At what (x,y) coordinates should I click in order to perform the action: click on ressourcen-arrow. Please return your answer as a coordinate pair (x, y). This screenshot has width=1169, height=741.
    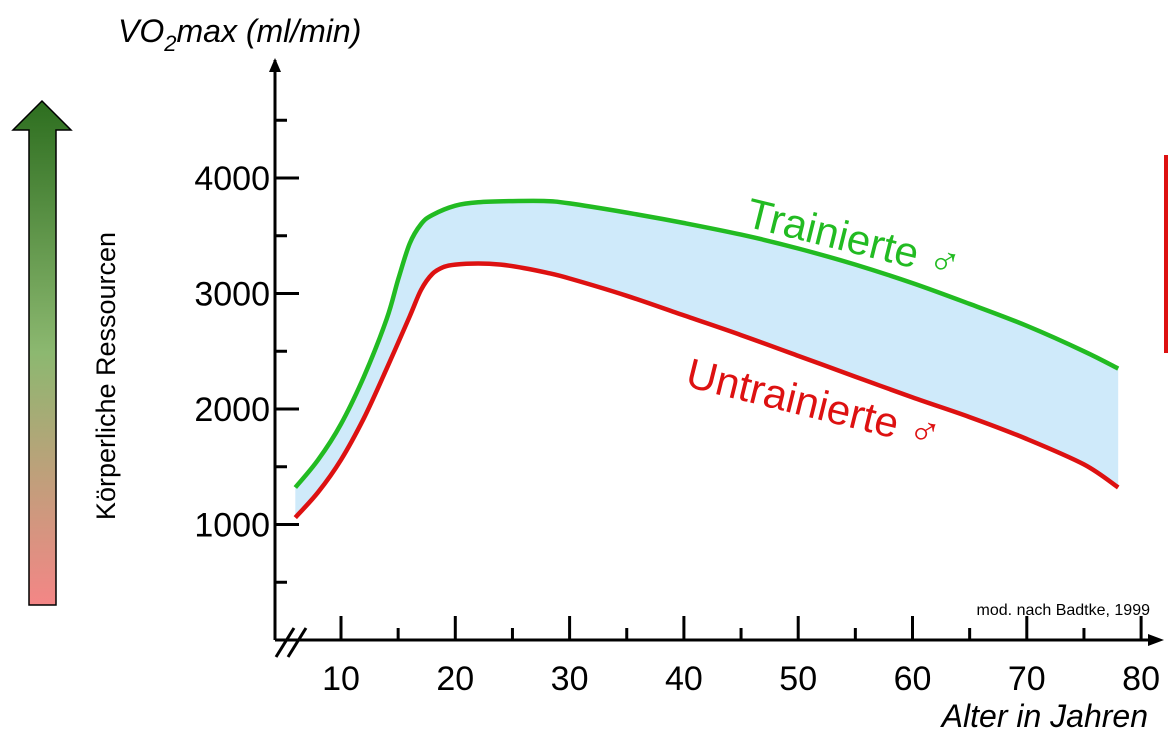
    Looking at the image, I should click on (42, 352).